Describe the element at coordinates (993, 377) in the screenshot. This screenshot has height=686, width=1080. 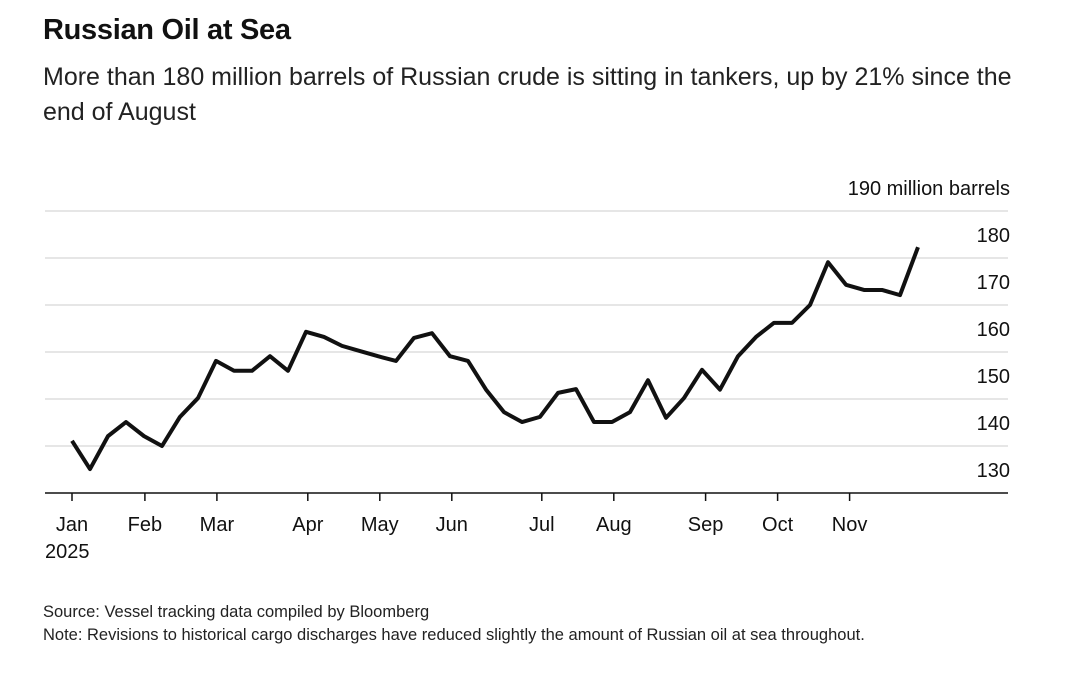
I see `y-tick-label: 150` at that location.